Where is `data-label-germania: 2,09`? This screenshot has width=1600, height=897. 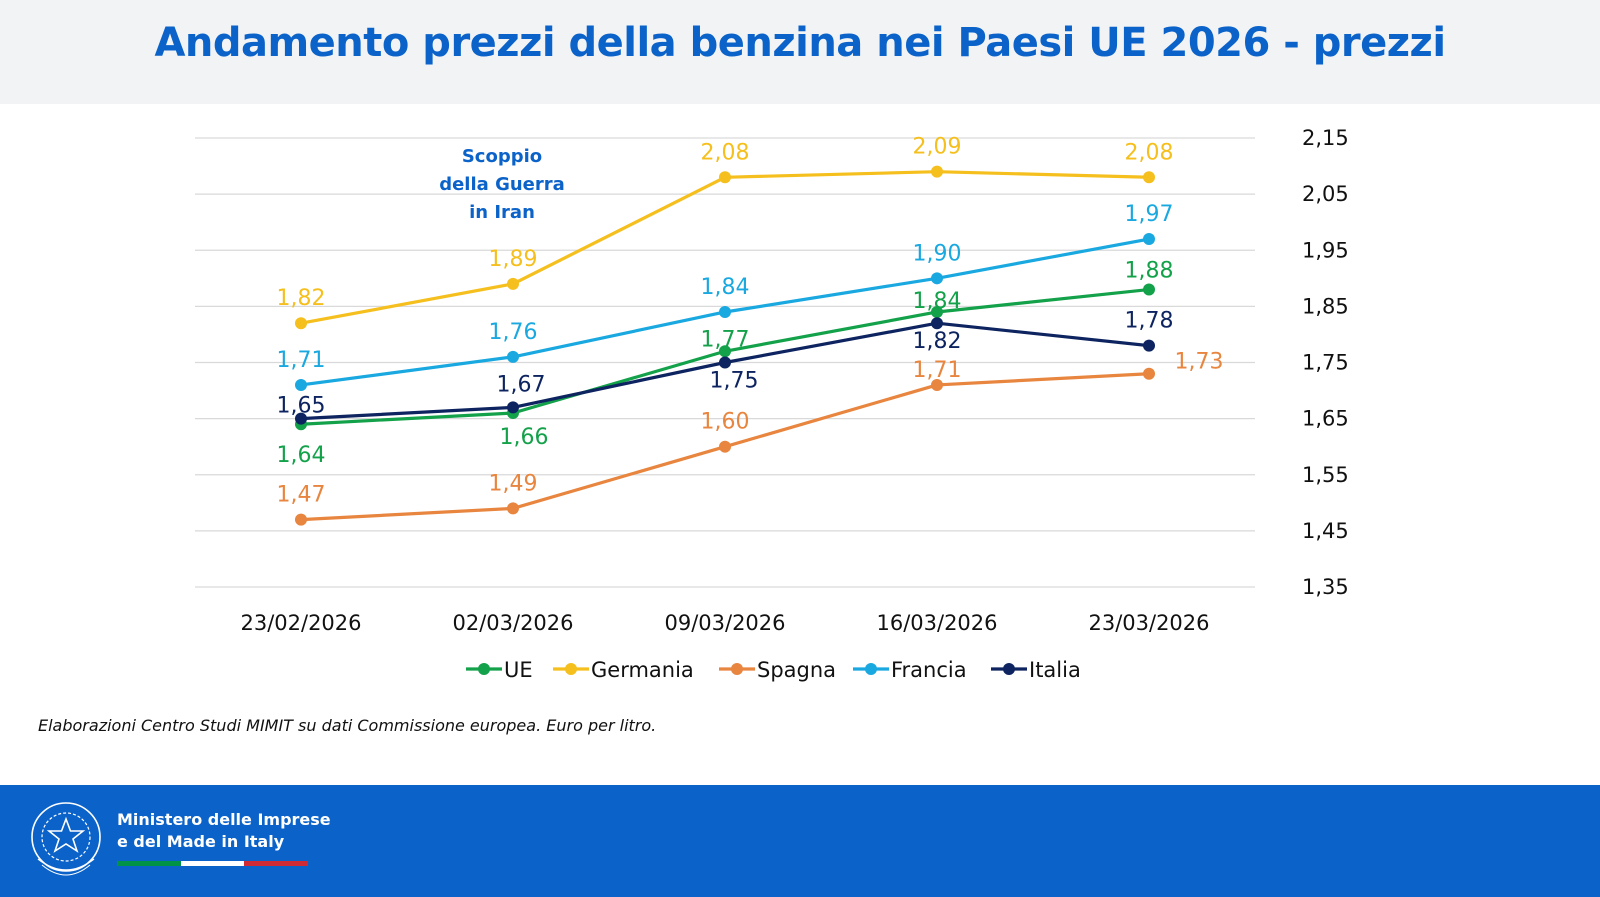 data-label-germania: 2,09 is located at coordinates (937, 147).